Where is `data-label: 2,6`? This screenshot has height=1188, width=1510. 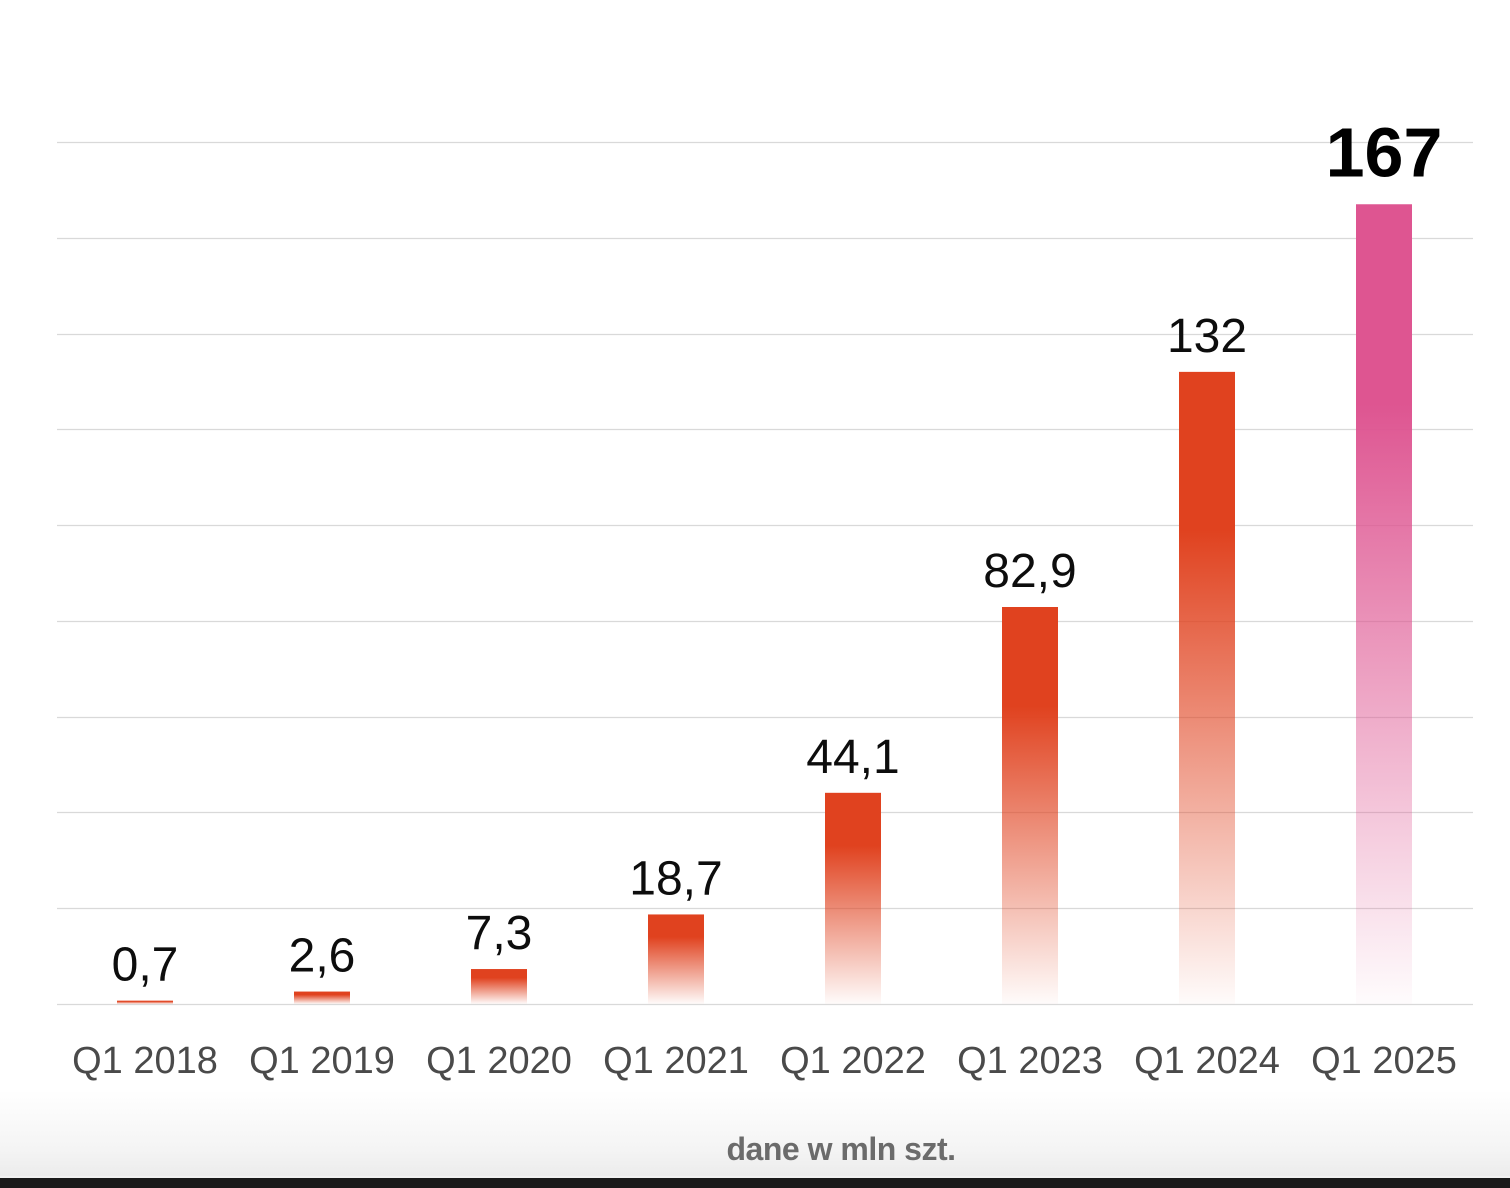
data-label: 2,6 is located at coordinates (322, 956).